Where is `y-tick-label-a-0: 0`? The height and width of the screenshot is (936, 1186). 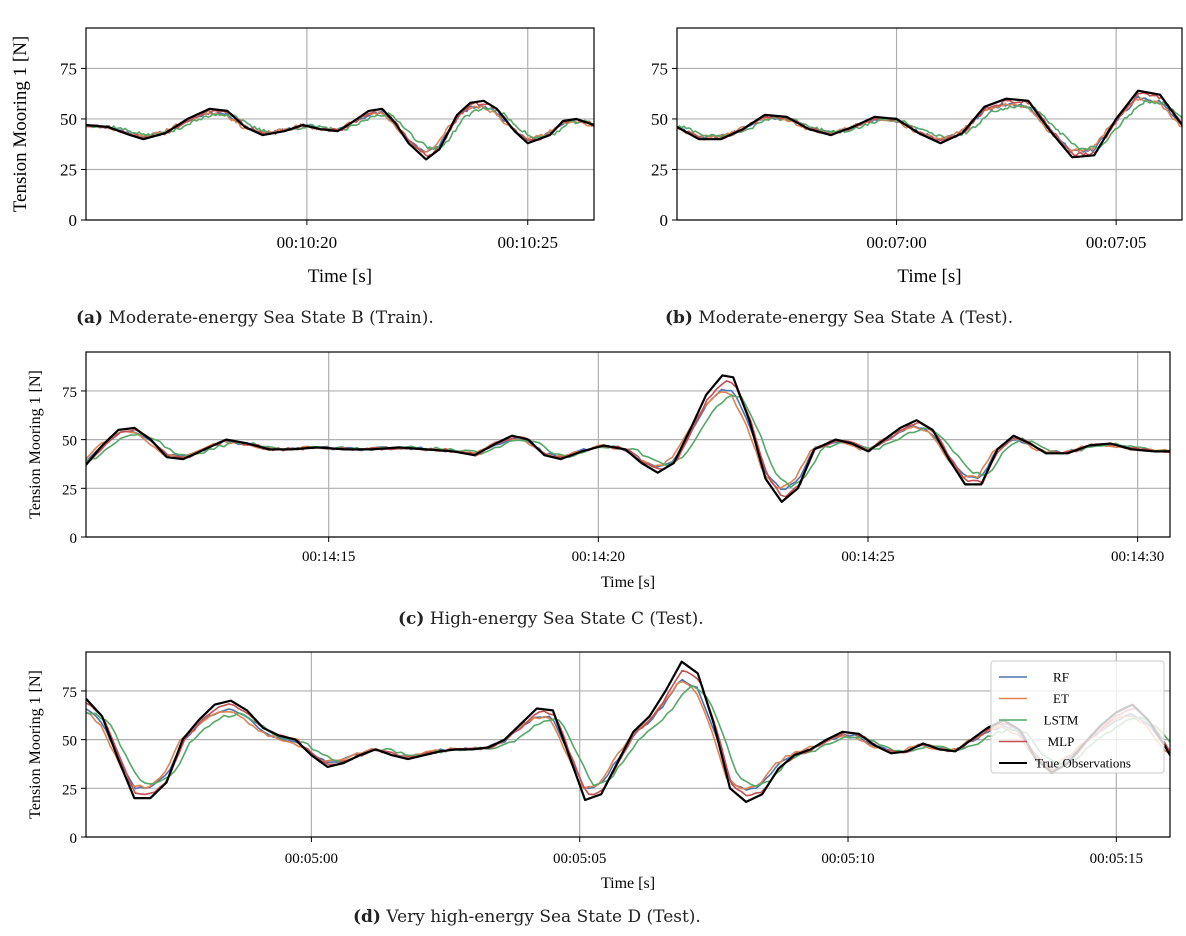
y-tick-label-a-0: 0 is located at coordinates (73, 220).